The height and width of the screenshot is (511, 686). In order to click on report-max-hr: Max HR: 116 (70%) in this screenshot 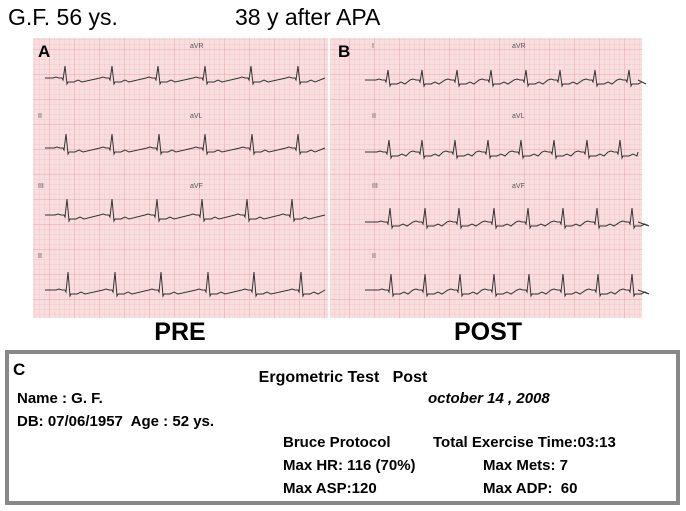, I will do `click(349, 465)`.